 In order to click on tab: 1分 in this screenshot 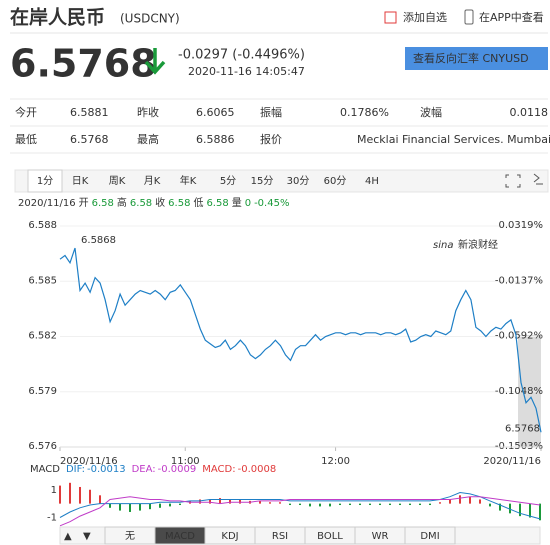, I will do `click(45, 181)`.